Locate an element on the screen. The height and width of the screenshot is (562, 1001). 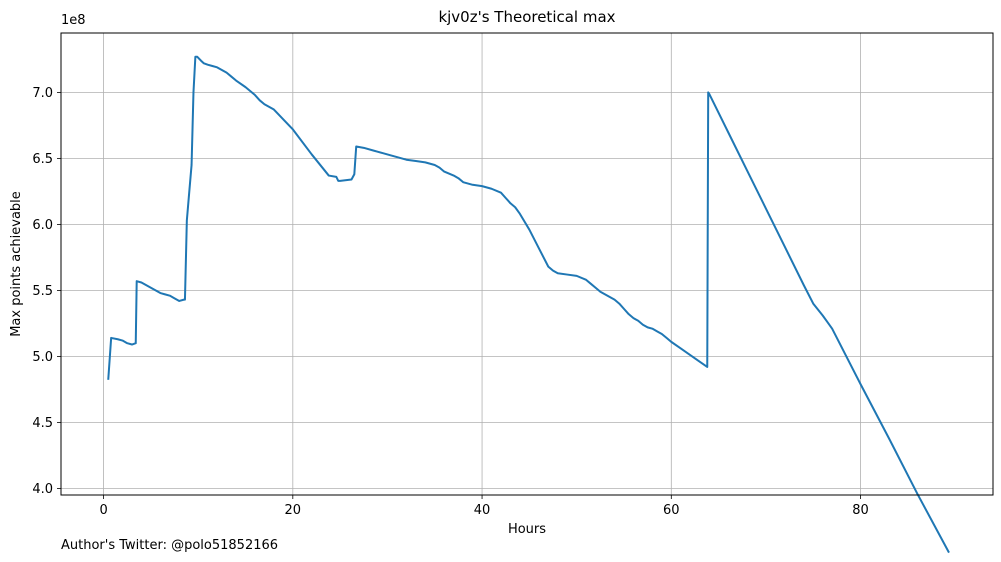
y-tick-label: 5.0 is located at coordinates (42, 357).